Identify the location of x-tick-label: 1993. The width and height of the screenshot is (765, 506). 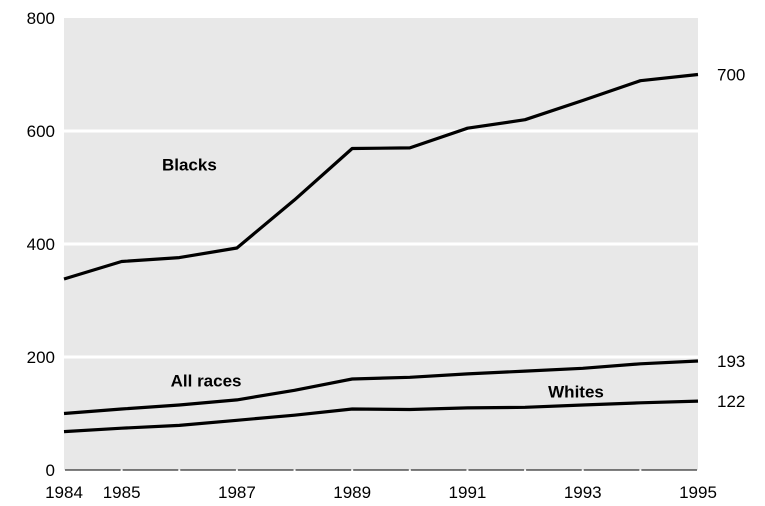
(583, 492).